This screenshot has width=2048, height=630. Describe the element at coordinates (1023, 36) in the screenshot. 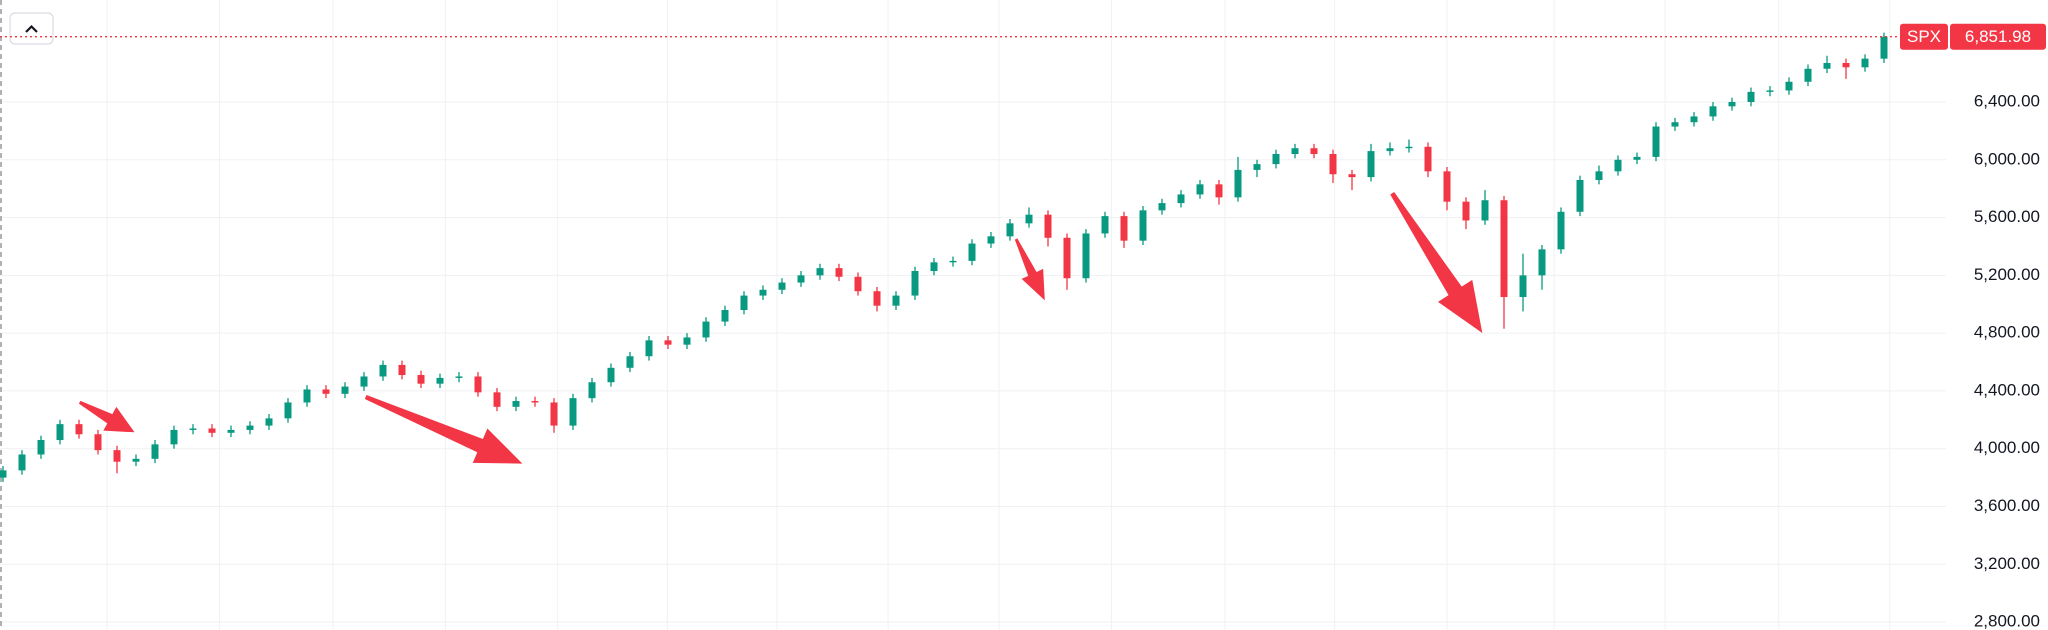

I see `price-tag: SPX 6,851.98` at that location.